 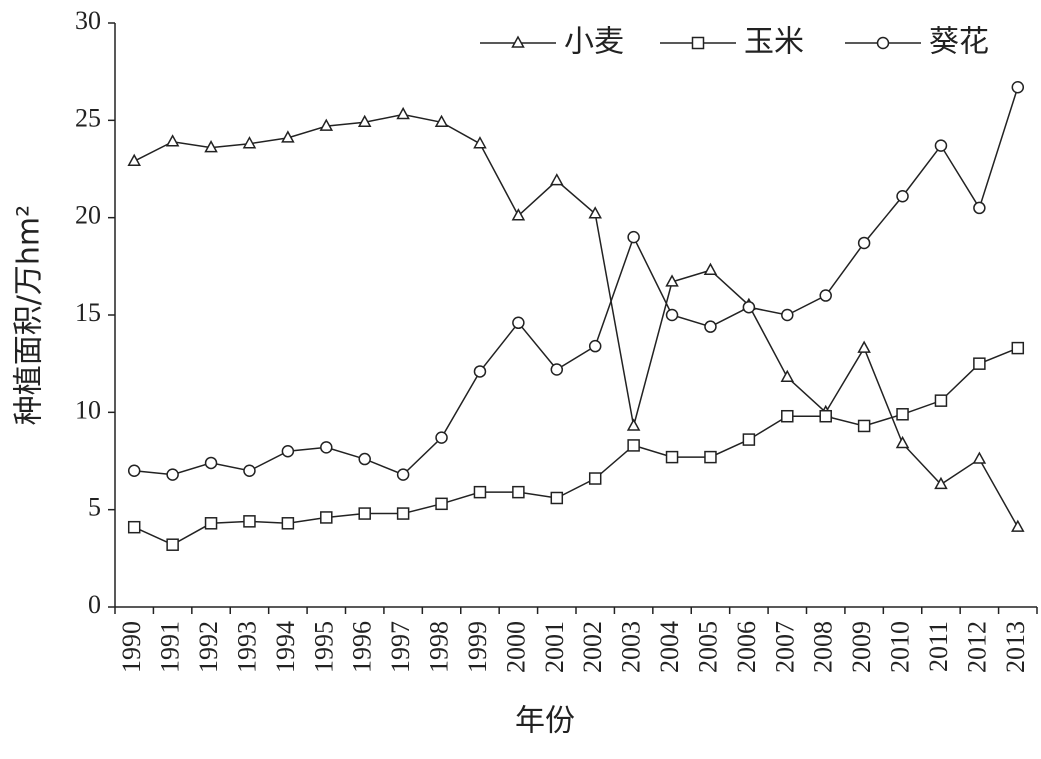 What do you see at coordinates (29, 315) in the screenshot?
I see `y-axis-label: 种植面积/万hm²` at bounding box center [29, 315].